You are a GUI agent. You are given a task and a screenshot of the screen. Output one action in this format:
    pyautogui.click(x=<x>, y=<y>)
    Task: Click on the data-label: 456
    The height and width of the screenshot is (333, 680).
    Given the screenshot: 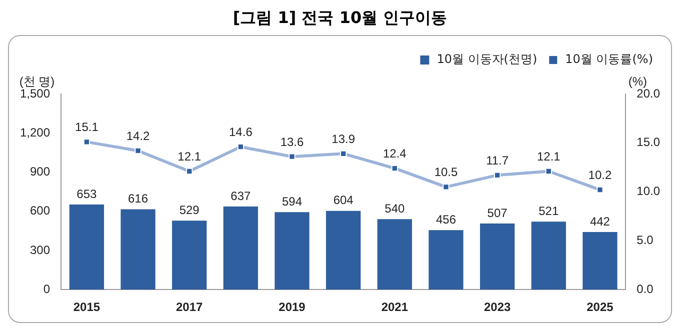 What is the action you would take?
    pyautogui.click(x=446, y=219)
    